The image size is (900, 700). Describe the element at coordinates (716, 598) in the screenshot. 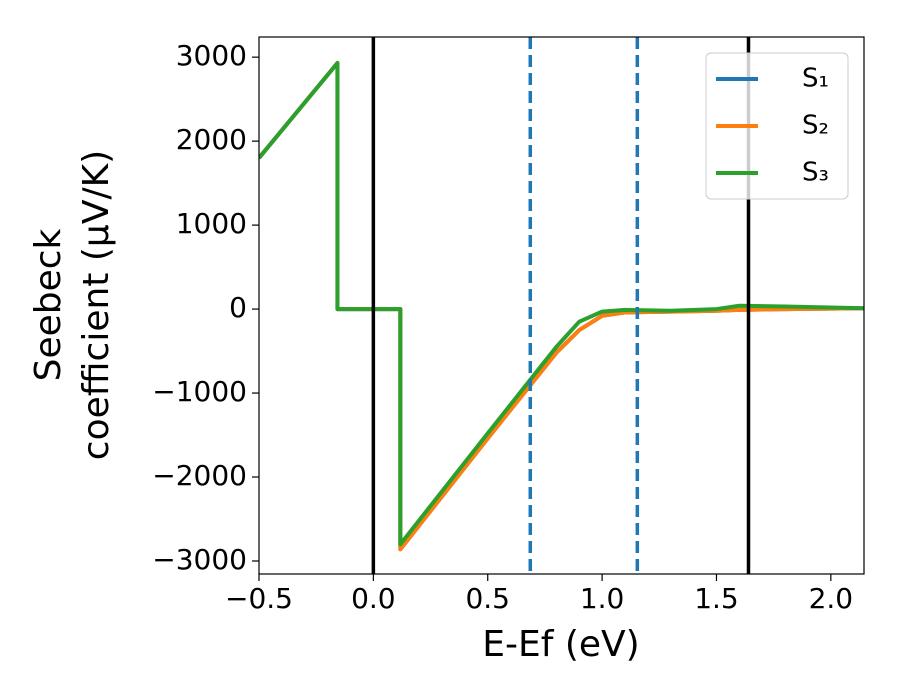

I see `x-tick-label: 1.5` at that location.